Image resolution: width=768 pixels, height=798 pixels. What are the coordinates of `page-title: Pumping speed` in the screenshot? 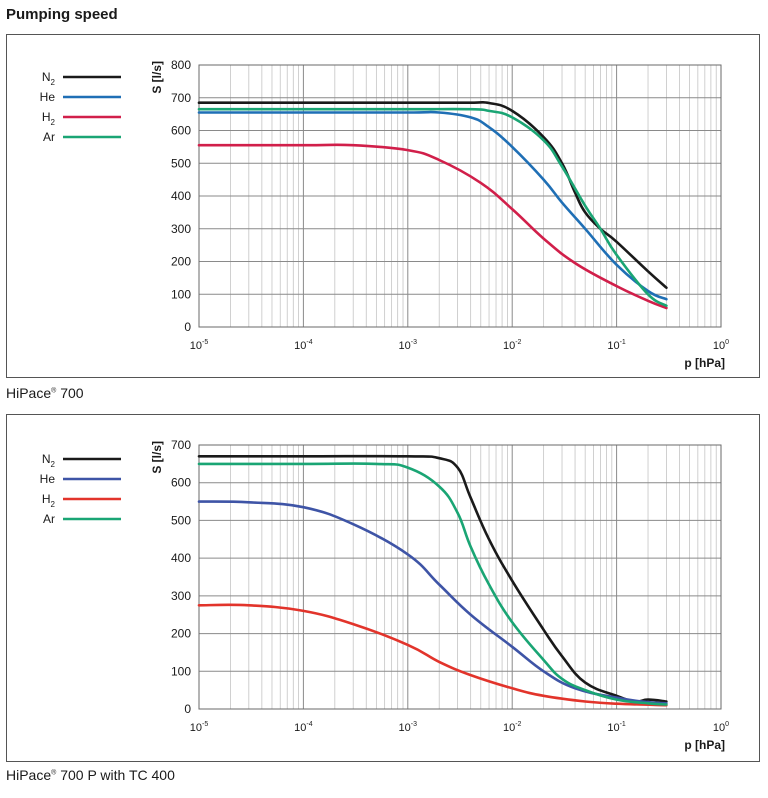 It's located at (62, 14).